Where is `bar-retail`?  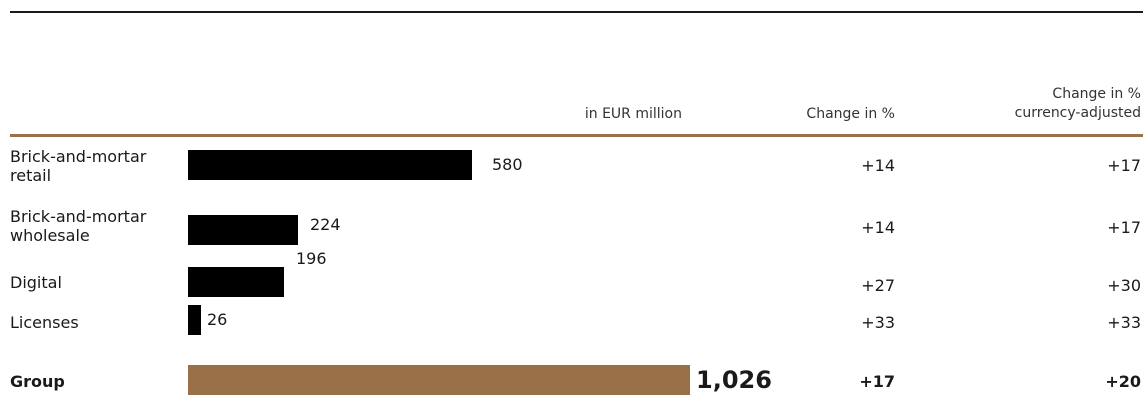
bar-retail is located at coordinates (330, 165).